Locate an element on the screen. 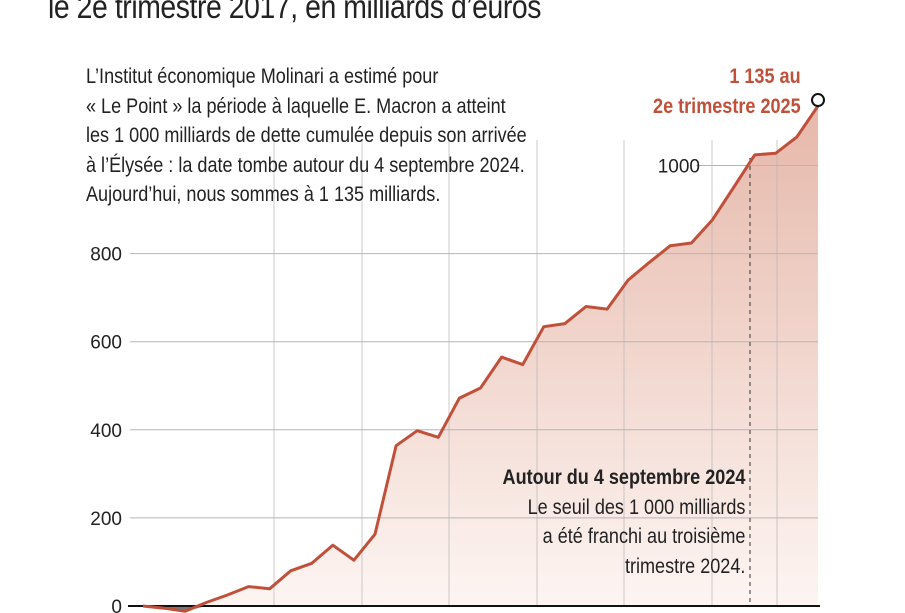 The image size is (905, 613). y-tick-label: 1000 is located at coordinates (679, 167).